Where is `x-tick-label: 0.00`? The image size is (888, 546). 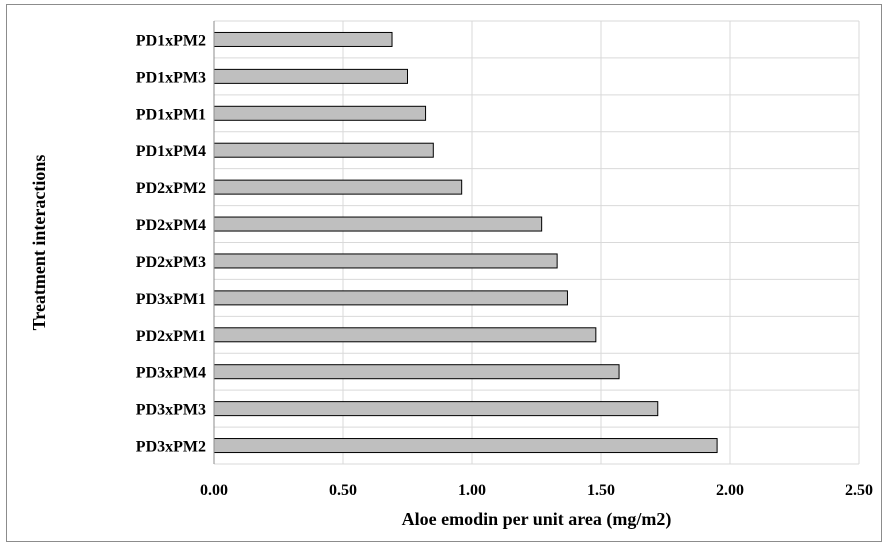 x-tick-label: 0.00 is located at coordinates (214, 490).